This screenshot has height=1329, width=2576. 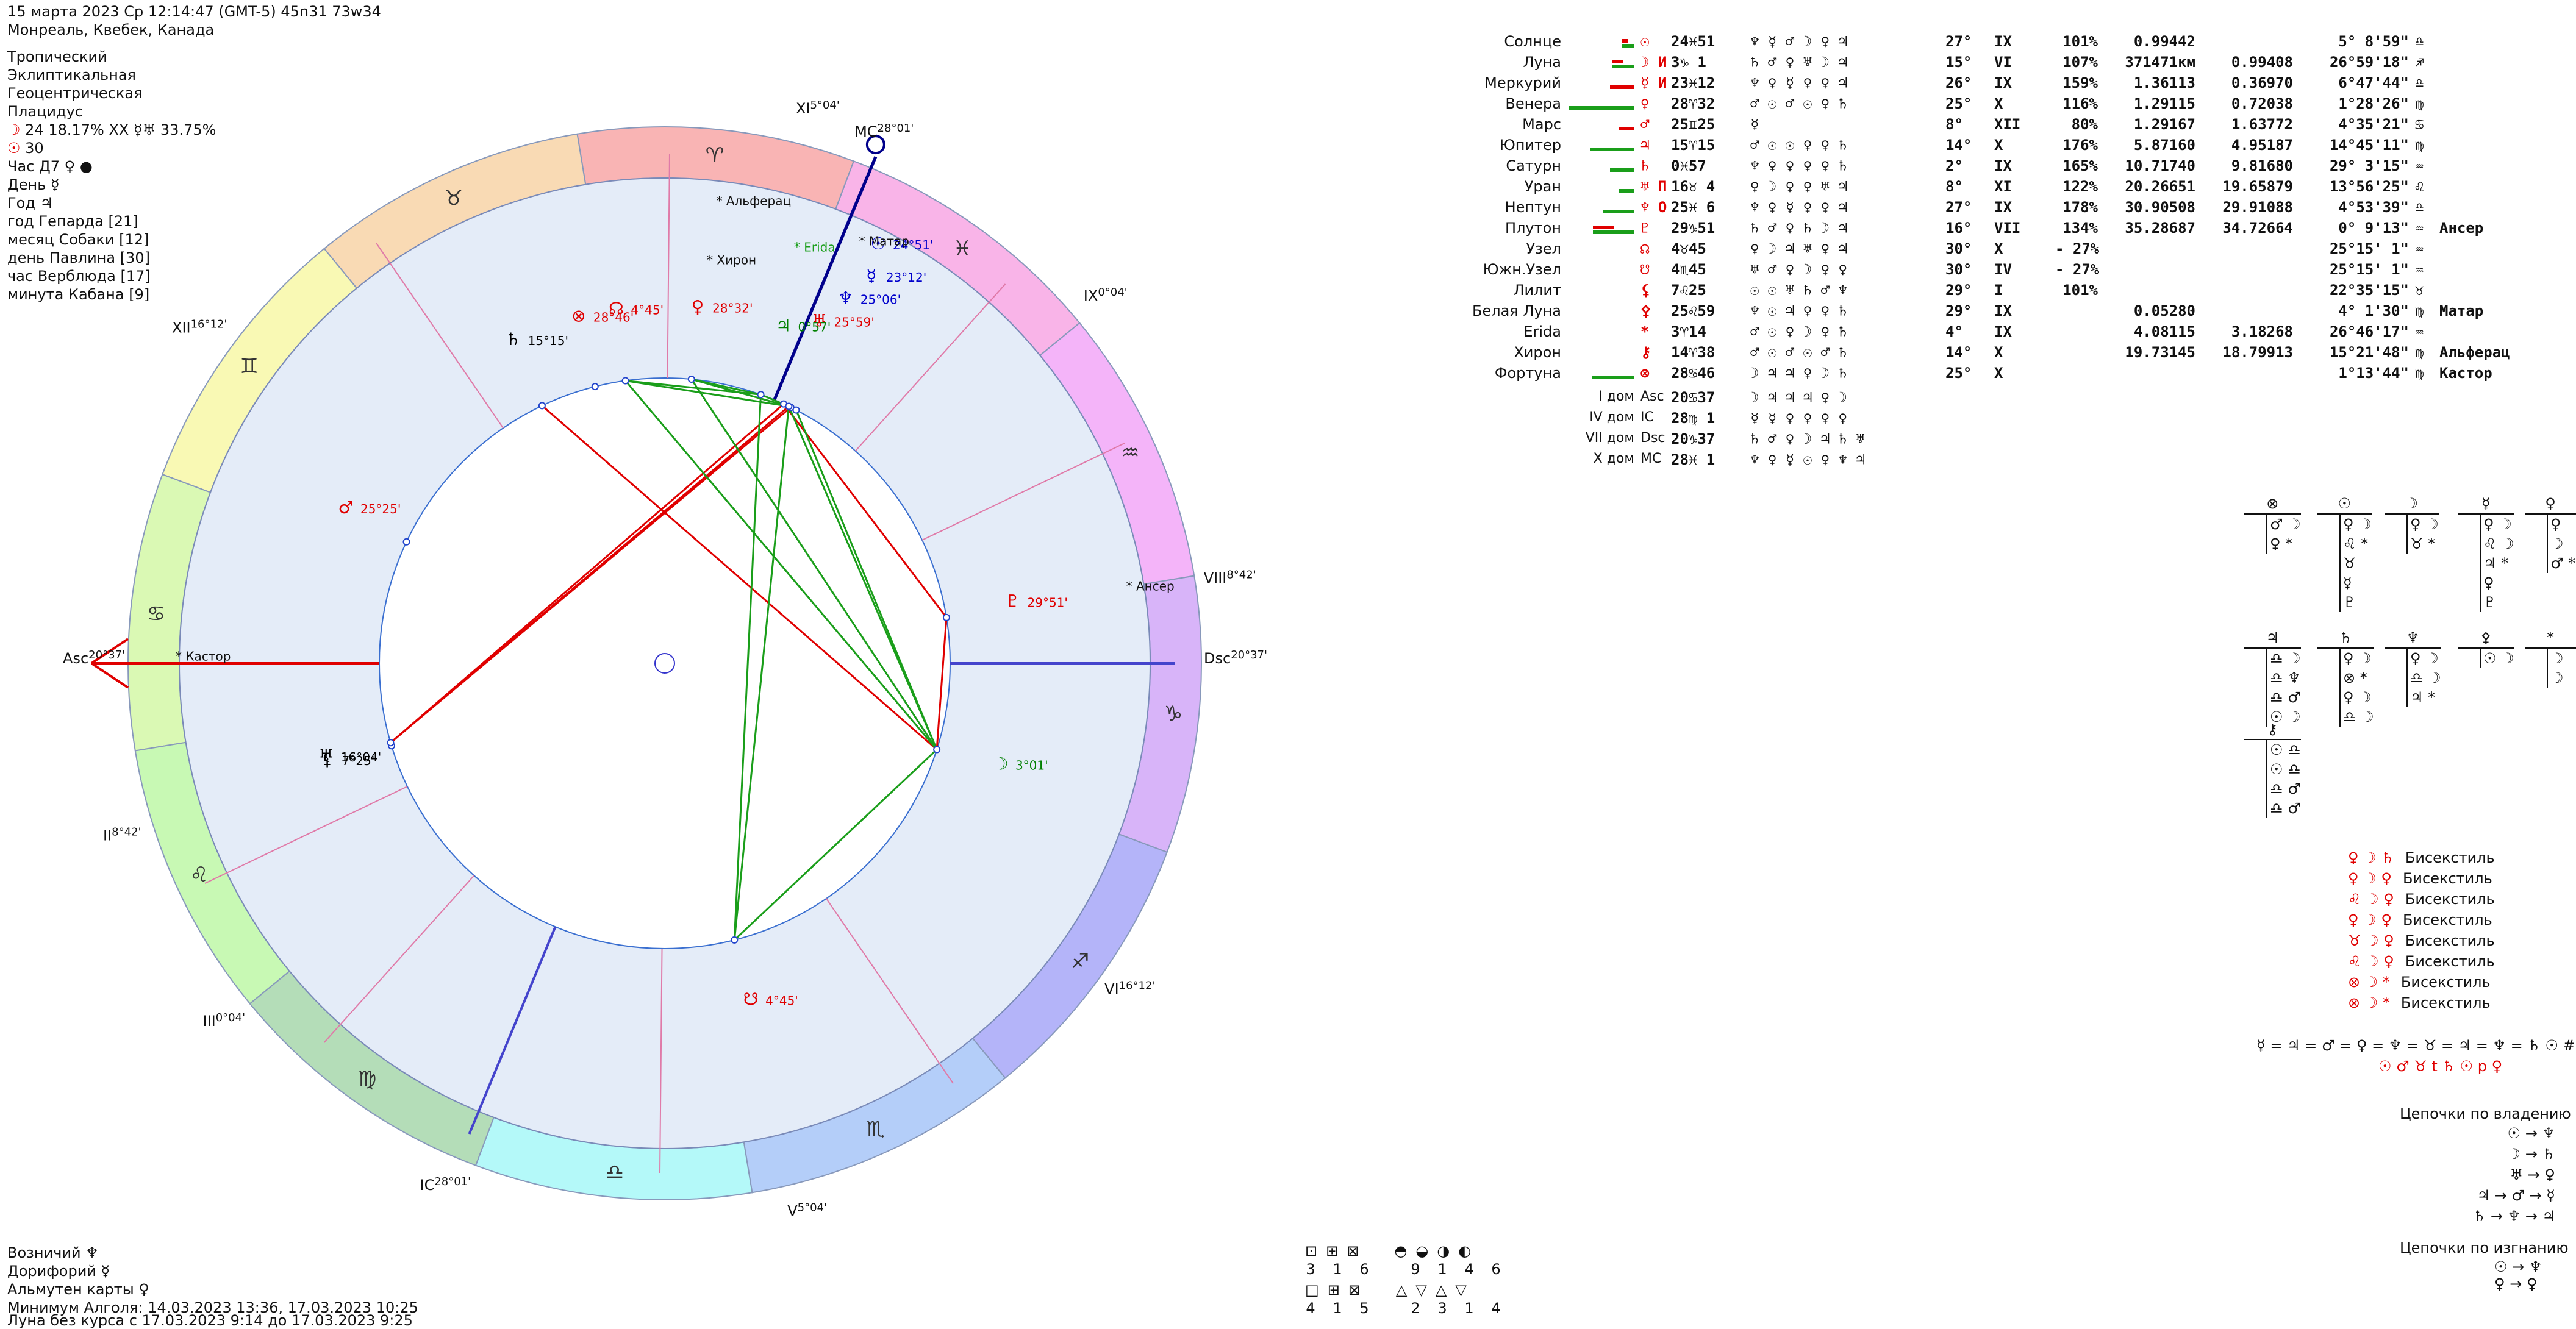 I want to click on planet-name: Солнце, so click(x=1532, y=41).